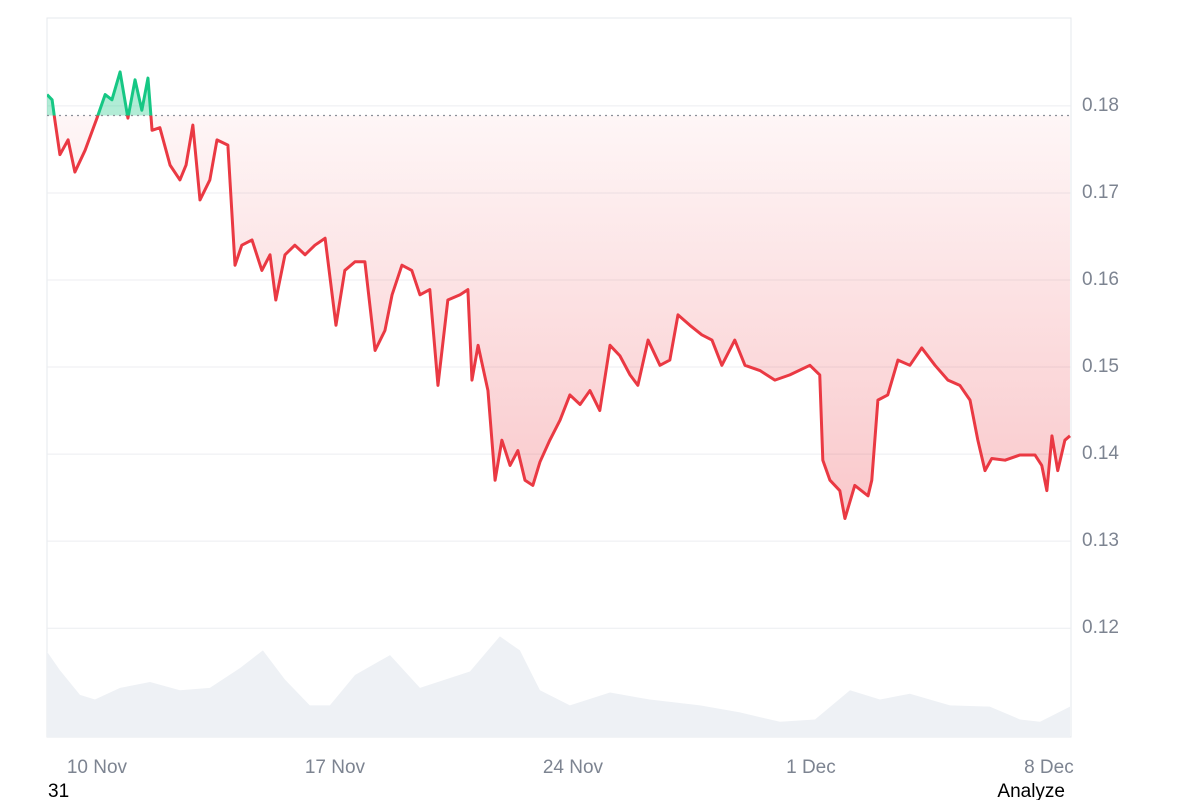 Image resolution: width=1200 pixels, height=805 pixels. What do you see at coordinates (573, 767) in the screenshot?
I see `x-tick-label: 24 Nov` at bounding box center [573, 767].